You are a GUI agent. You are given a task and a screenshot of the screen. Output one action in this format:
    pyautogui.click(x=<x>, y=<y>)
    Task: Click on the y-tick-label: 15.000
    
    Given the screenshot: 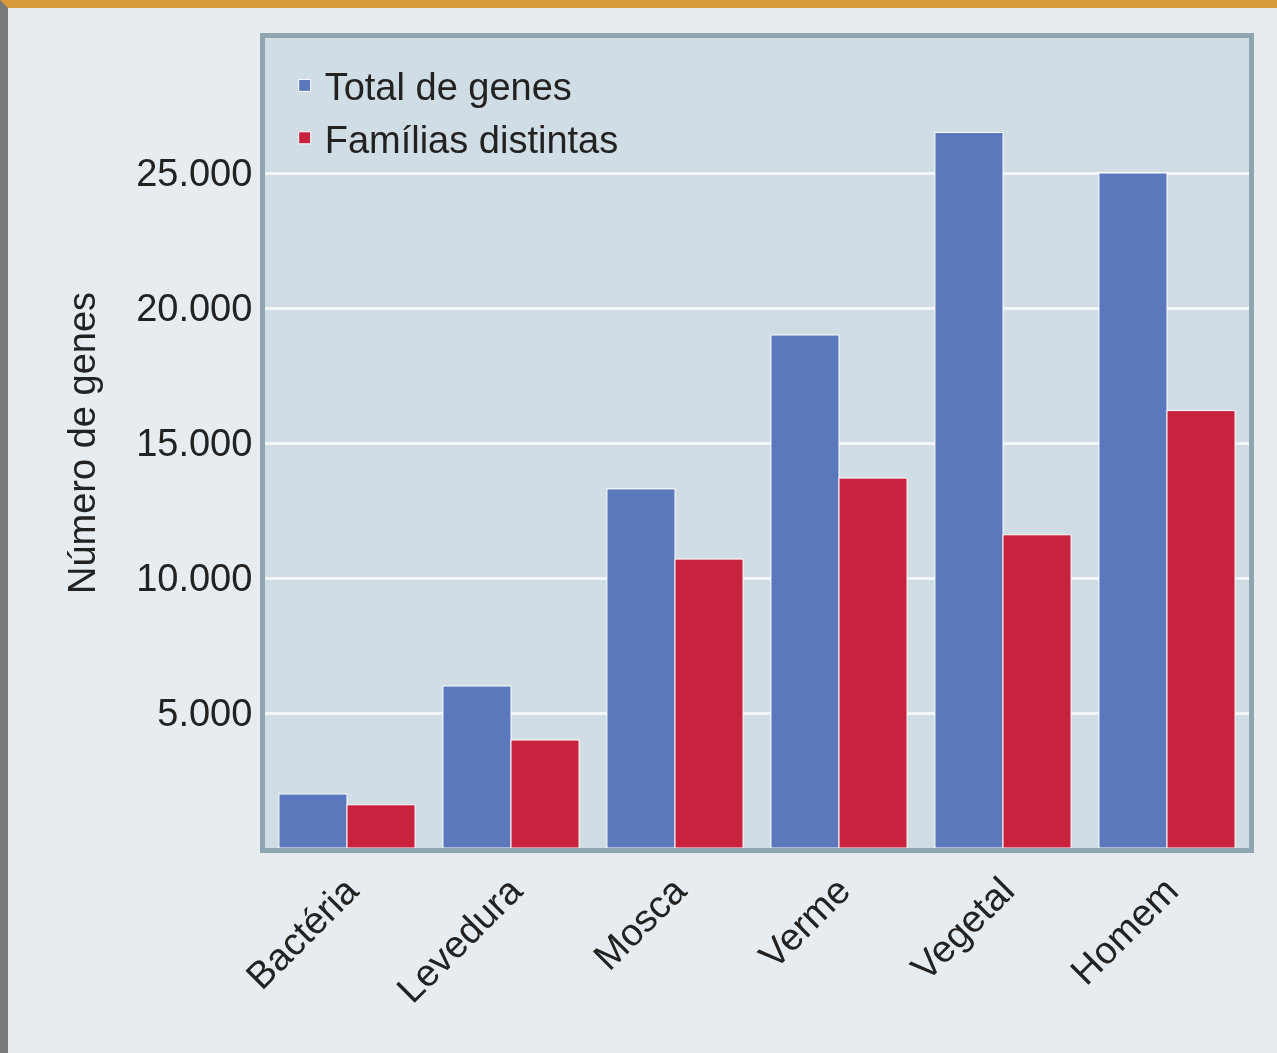 What is the action you would take?
    pyautogui.click(x=194, y=443)
    